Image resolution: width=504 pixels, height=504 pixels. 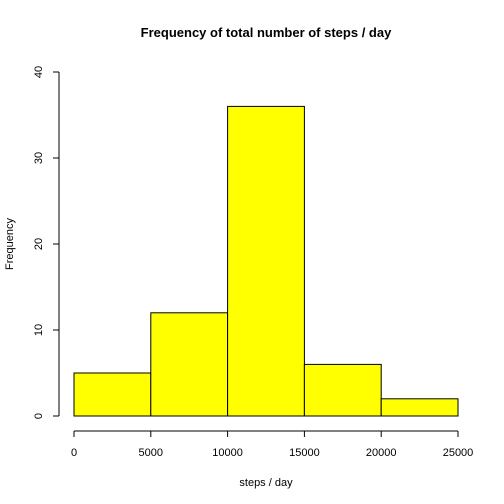 What do you see at coordinates (381, 453) in the screenshot?
I see `x-tick-label: 20000` at bounding box center [381, 453].